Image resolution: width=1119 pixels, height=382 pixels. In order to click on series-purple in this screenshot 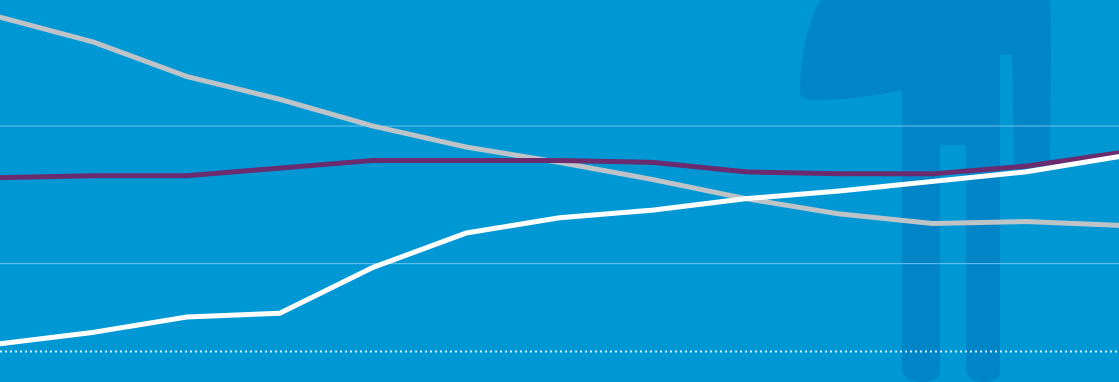, I will do `click(559, 165)`.